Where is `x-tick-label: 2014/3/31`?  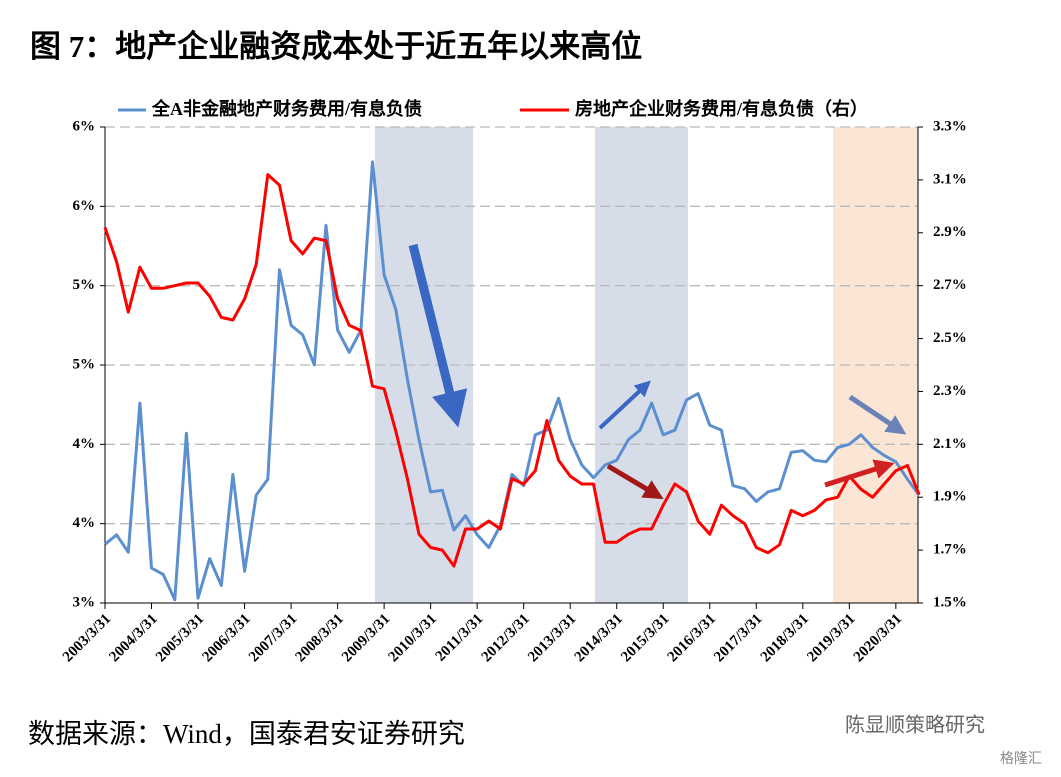
x-tick-label: 2014/3/31 is located at coordinates (599, 638).